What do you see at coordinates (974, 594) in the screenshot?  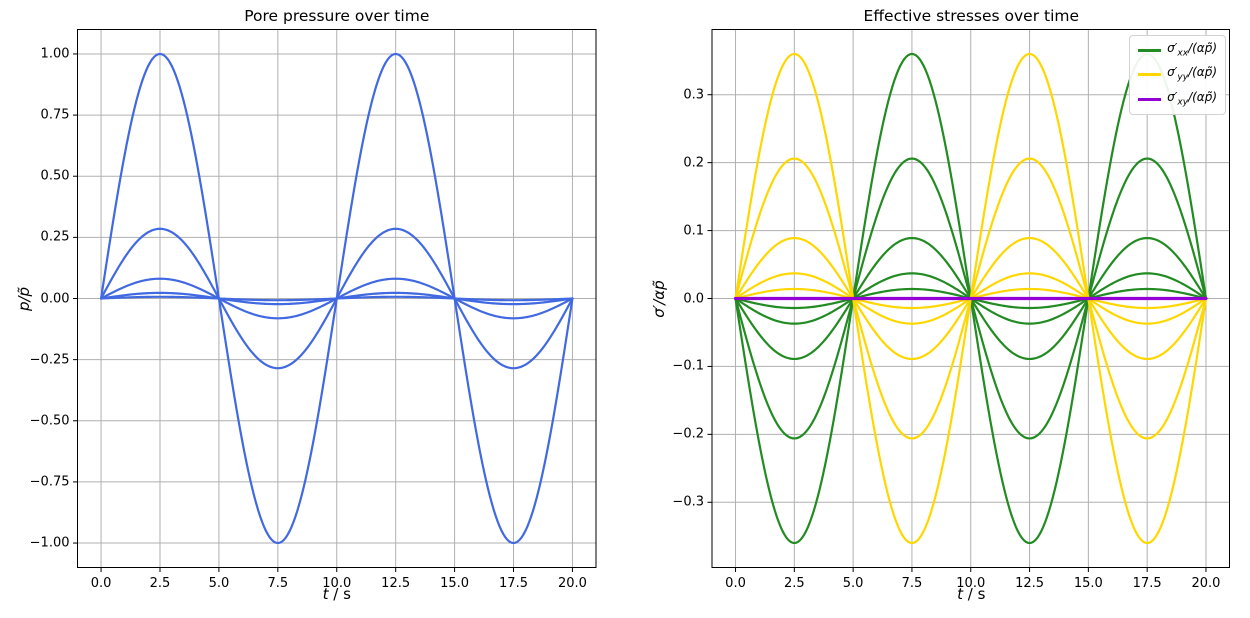 I see `right-xaxis-label-unit: / s` at bounding box center [974, 594].